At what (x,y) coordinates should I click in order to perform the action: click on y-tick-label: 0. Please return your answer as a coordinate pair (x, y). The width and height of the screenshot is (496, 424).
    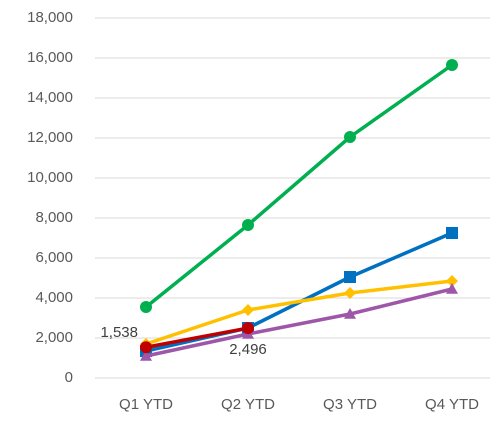
    Looking at the image, I should click on (69, 377).